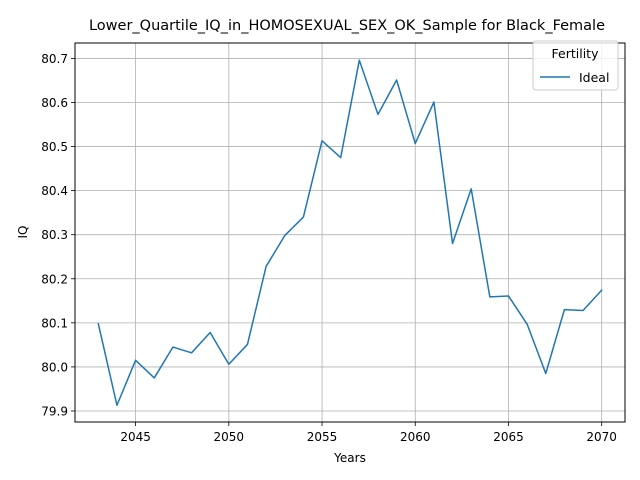 This screenshot has height=480, width=640. What do you see at coordinates (54, 367) in the screenshot?
I see `y-tick-label: 80.0` at bounding box center [54, 367].